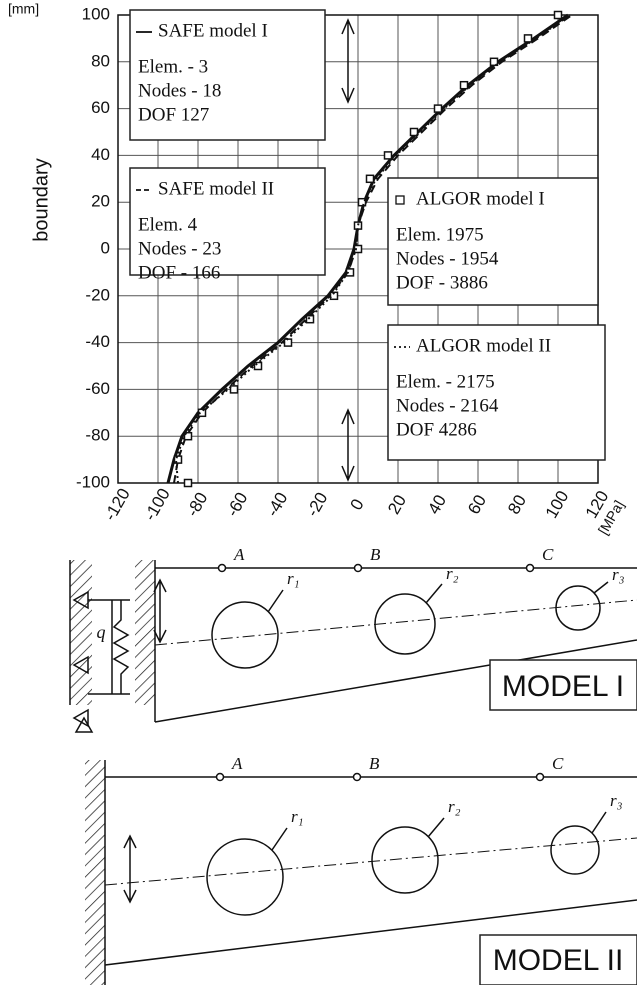 This screenshot has height=985, width=637. Describe the element at coordinates (100, 154) in the screenshot. I see `y-tick-label: 40` at that location.